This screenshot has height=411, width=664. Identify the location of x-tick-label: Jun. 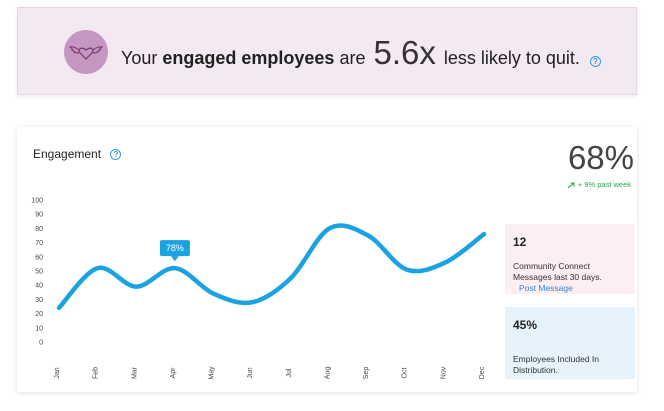
(250, 372).